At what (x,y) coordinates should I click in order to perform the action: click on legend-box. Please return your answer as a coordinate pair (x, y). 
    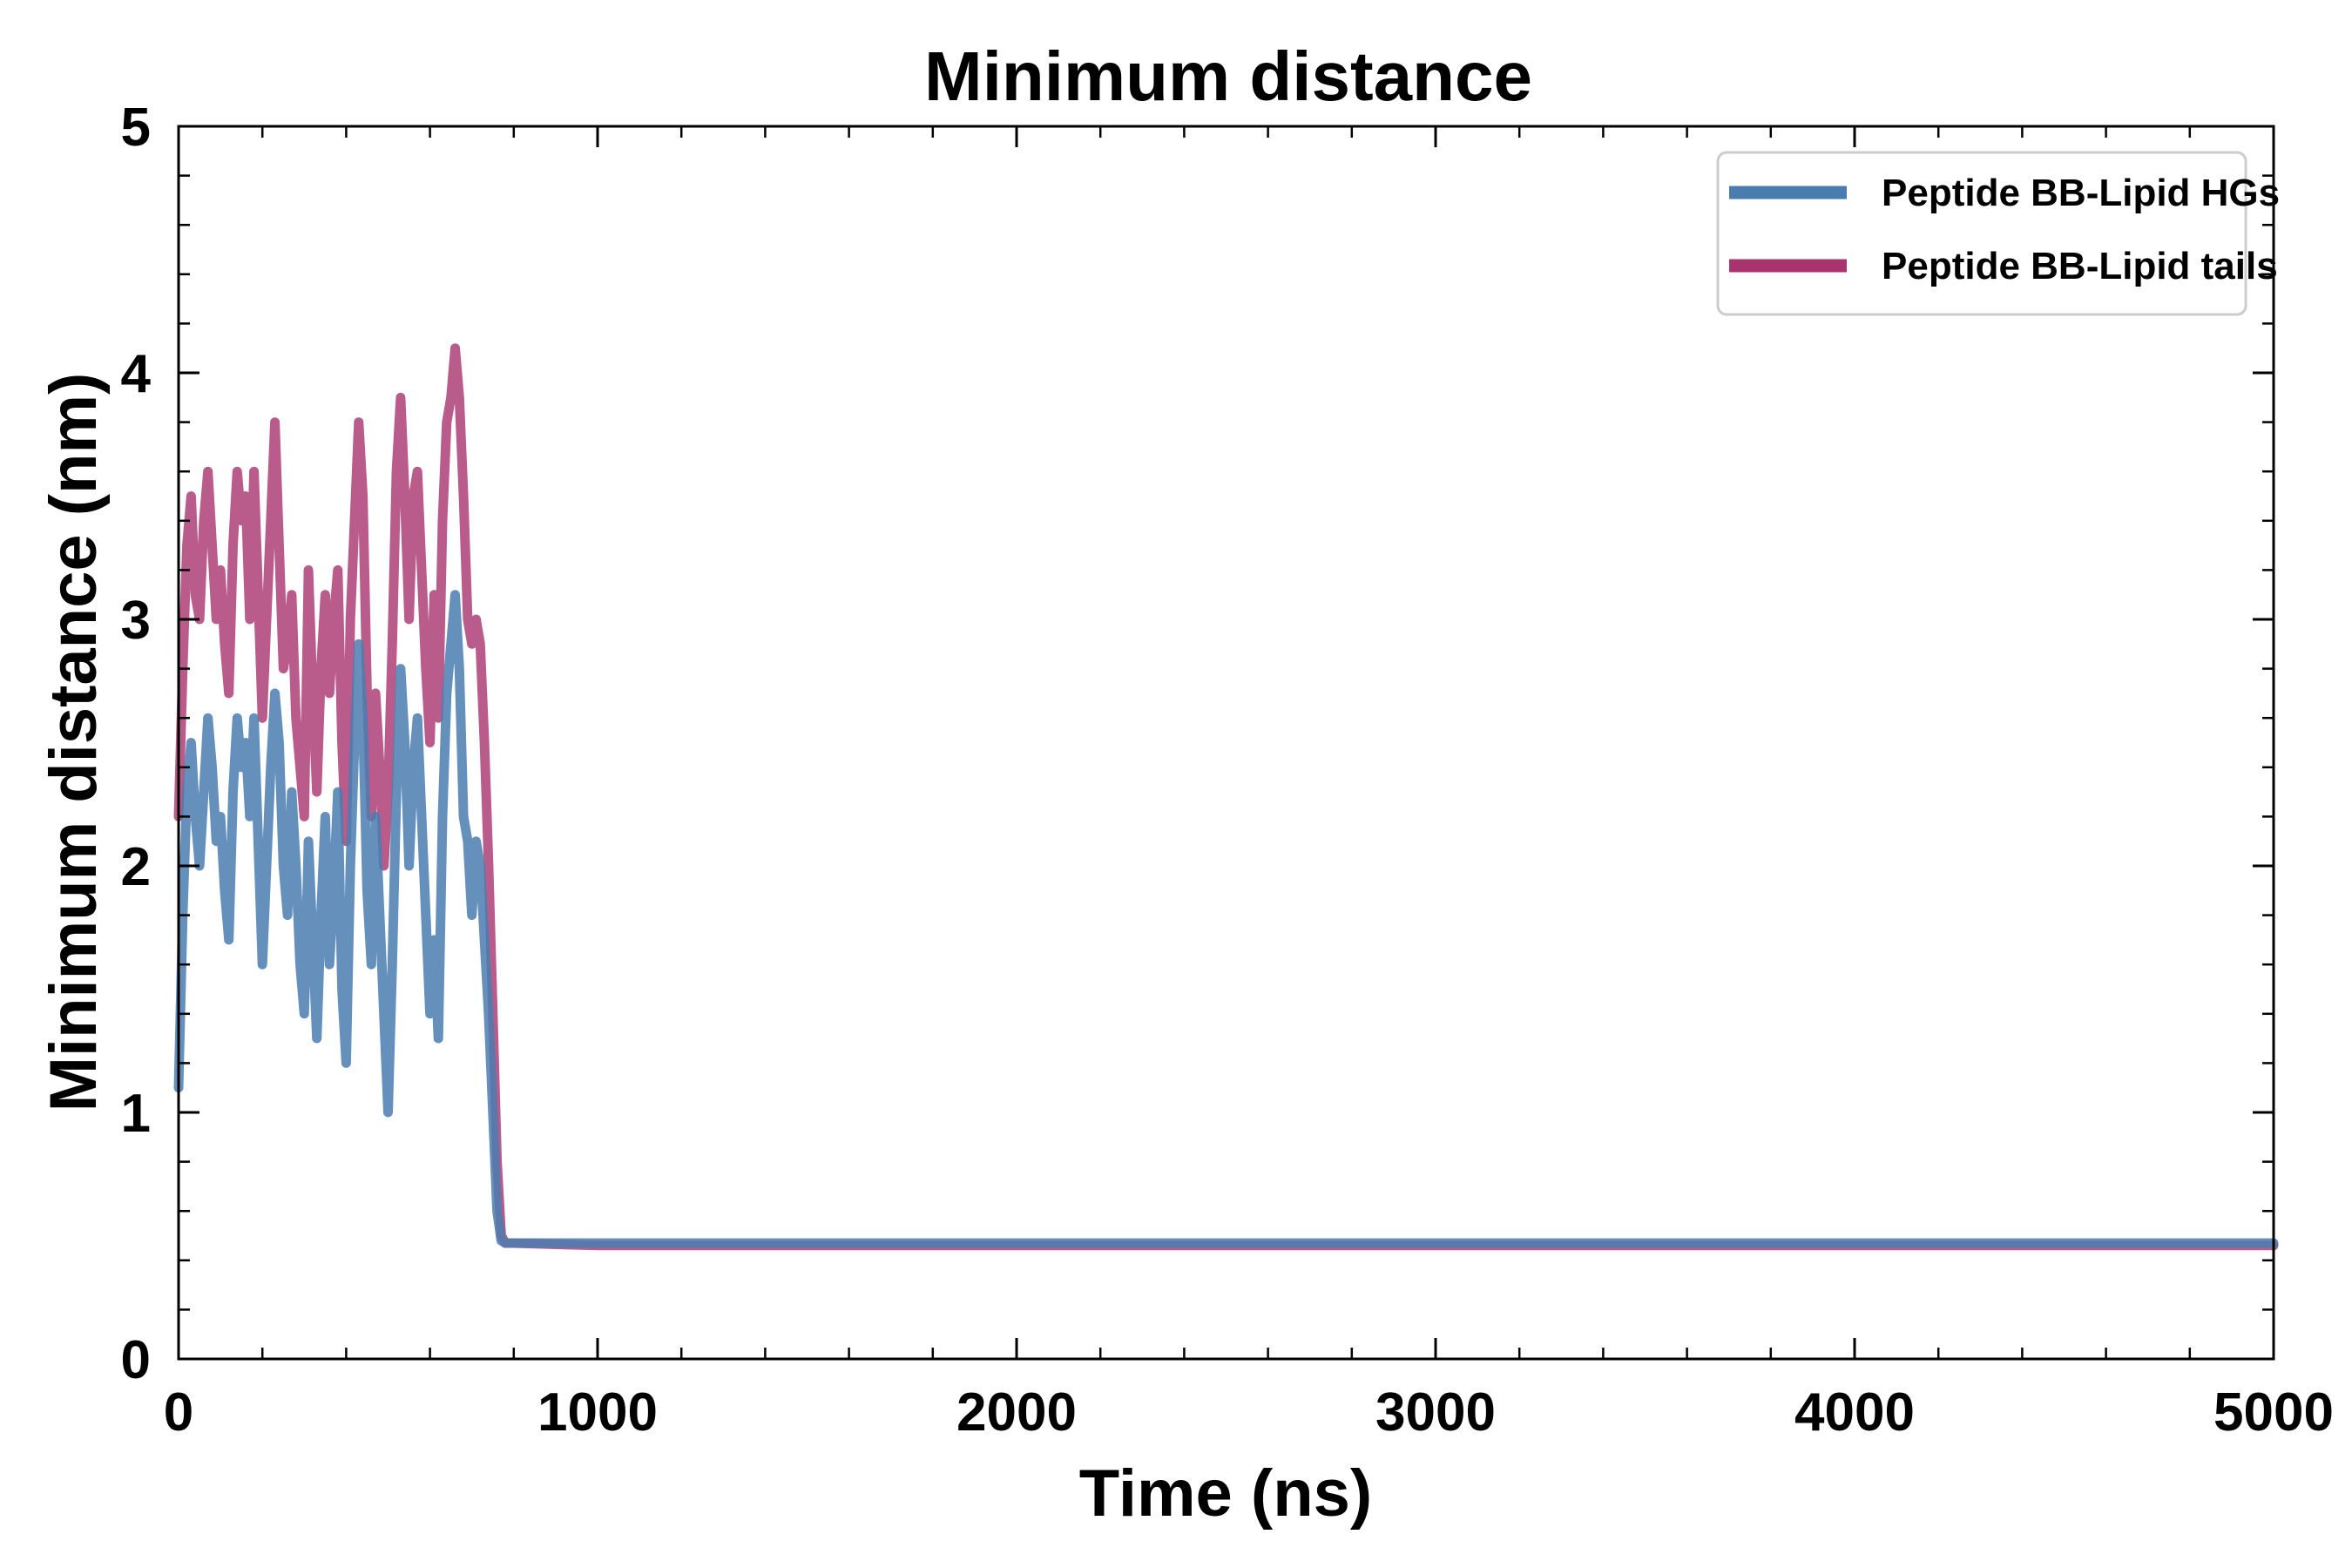
    Looking at the image, I should click on (1981, 233).